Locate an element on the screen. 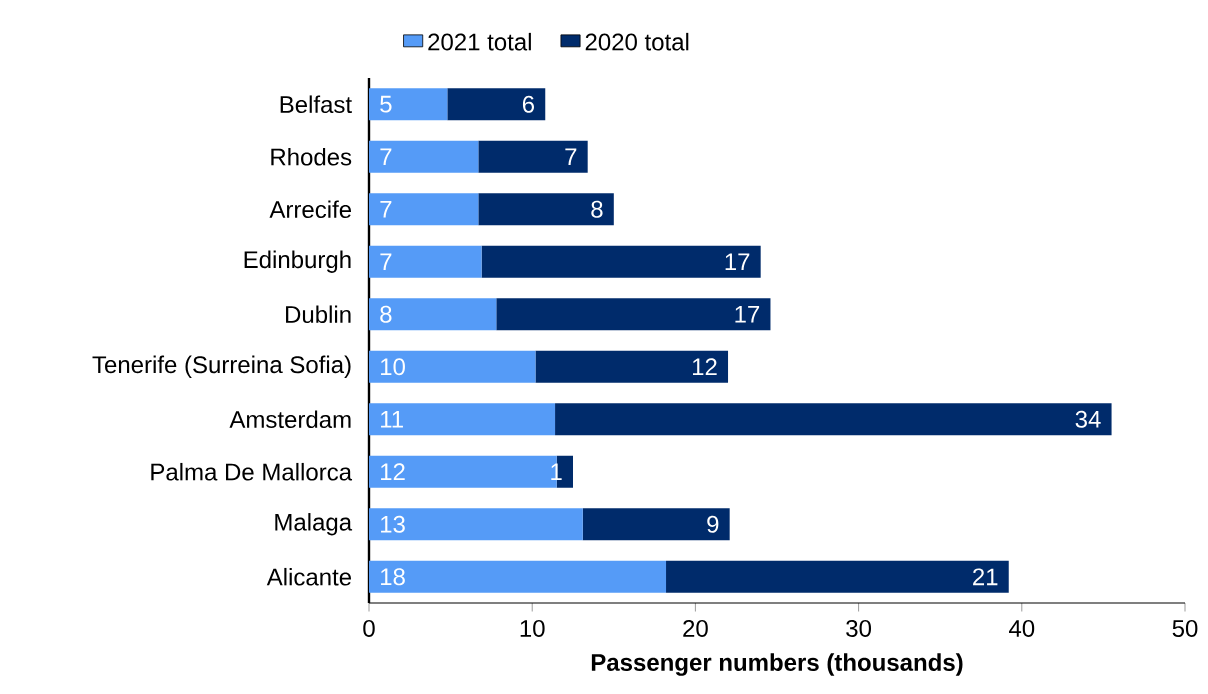  data-label: 21 is located at coordinates (985, 577).